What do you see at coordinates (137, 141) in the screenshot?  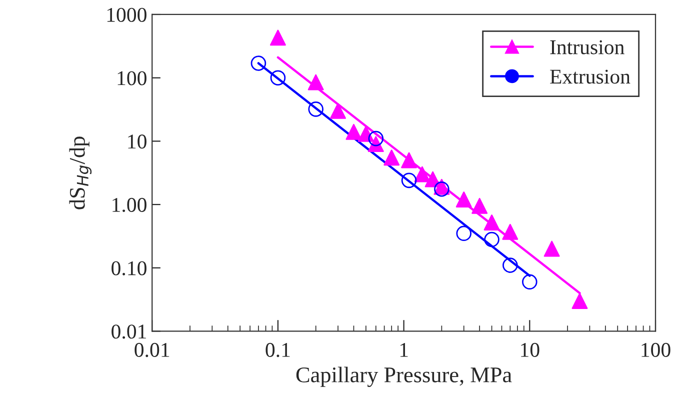 I see `y-tick-label: 10` at bounding box center [137, 141].